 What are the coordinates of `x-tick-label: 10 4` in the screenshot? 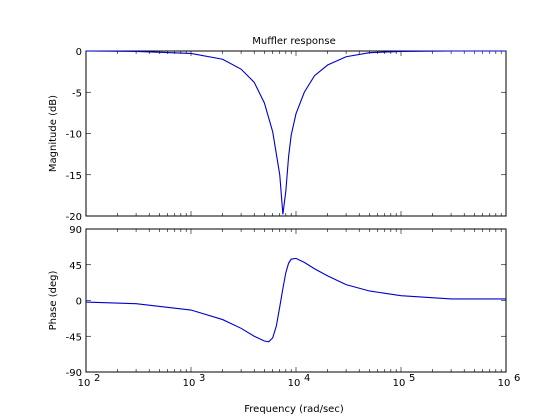 It's located at (299, 381).